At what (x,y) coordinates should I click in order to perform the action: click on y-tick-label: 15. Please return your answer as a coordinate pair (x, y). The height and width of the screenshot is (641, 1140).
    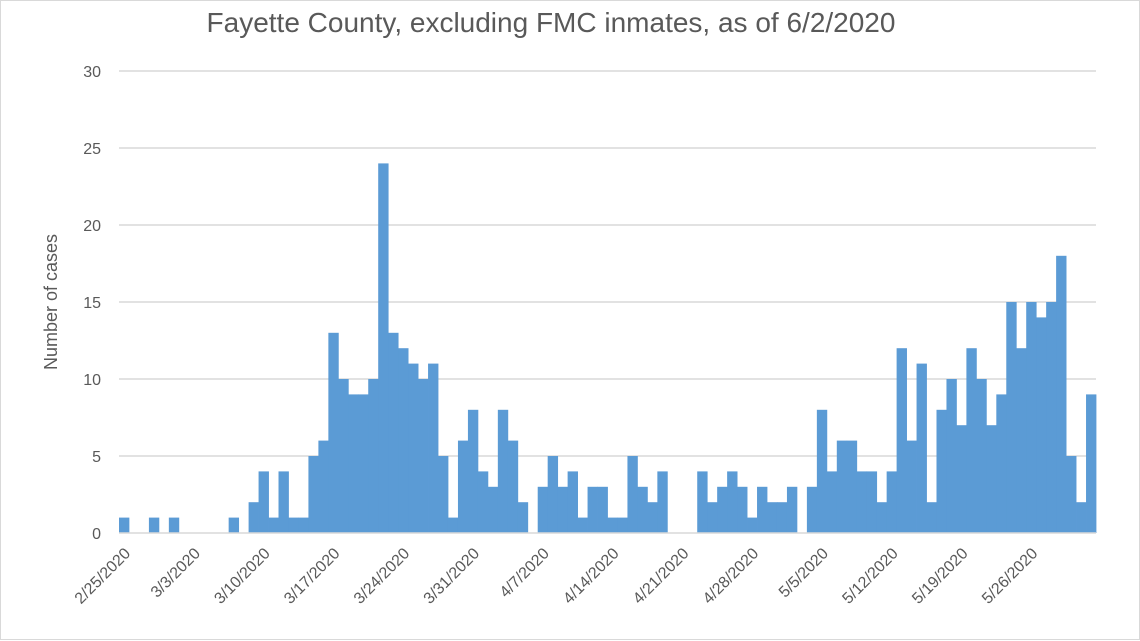
    Looking at the image, I should click on (92, 303).